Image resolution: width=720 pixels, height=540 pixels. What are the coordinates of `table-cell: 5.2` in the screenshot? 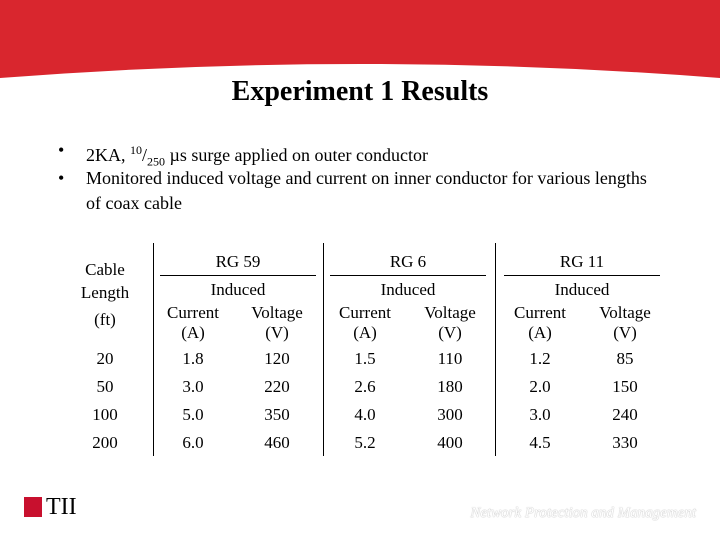 It's located at (365, 442).